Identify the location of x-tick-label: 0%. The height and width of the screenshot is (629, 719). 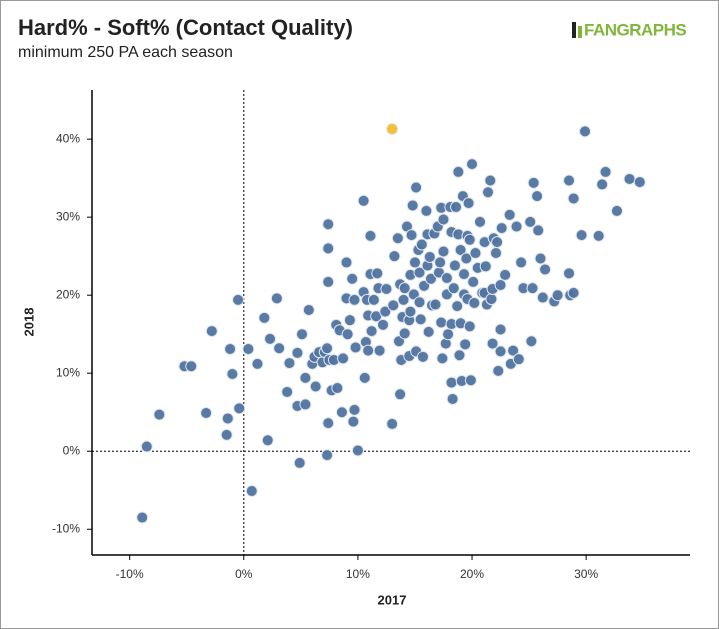
(244, 574).